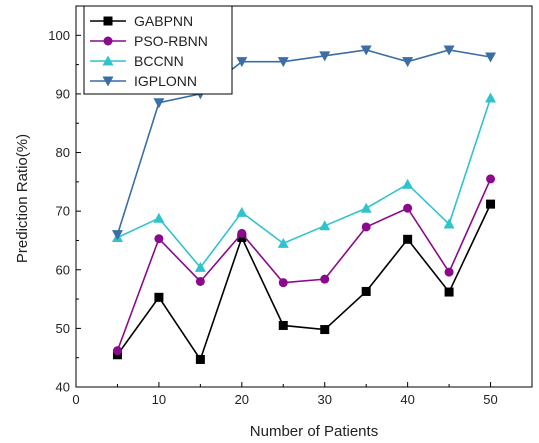 This screenshot has height=443, width=539. What do you see at coordinates (63, 328) in the screenshot?
I see `y-tick-label: 50` at bounding box center [63, 328].